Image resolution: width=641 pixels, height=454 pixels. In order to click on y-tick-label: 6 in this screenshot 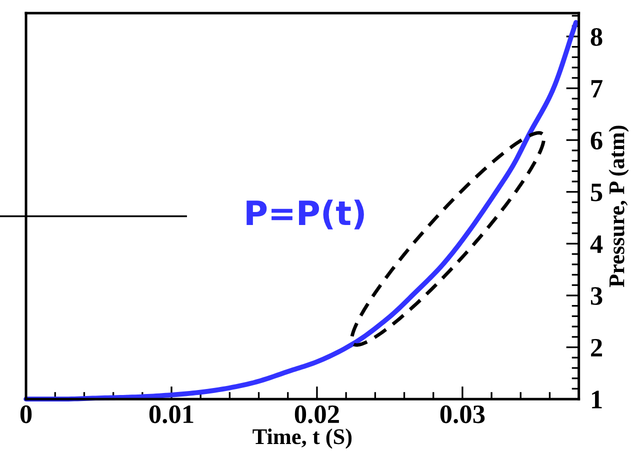, I will do `click(596, 141)`.